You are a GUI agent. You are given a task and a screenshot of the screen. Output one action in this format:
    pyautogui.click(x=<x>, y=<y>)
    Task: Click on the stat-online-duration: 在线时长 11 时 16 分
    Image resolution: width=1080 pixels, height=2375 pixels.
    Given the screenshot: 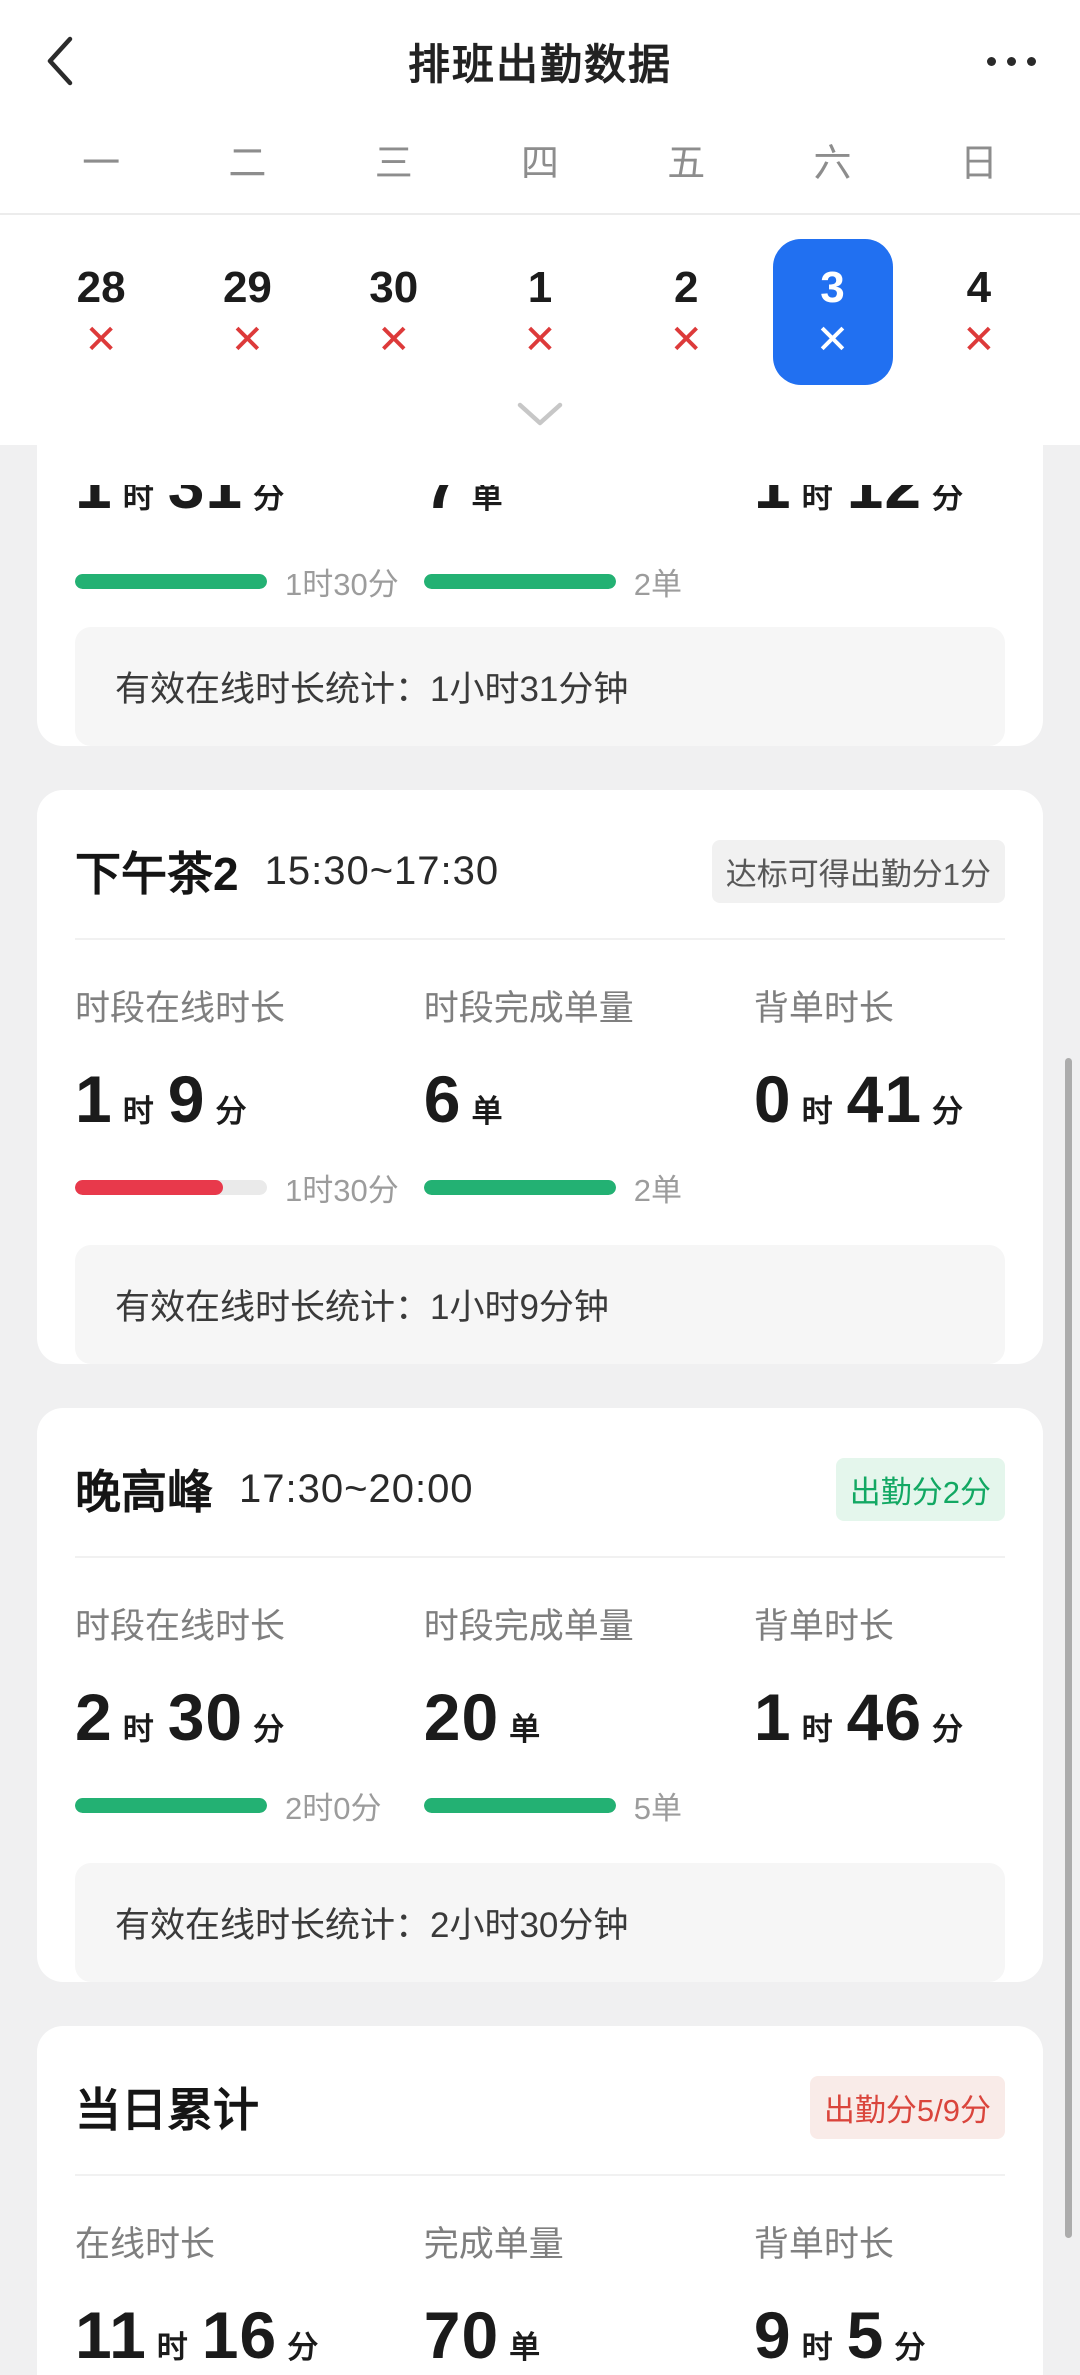 What is the action you would take?
    pyautogui.click(x=197, y=2298)
    